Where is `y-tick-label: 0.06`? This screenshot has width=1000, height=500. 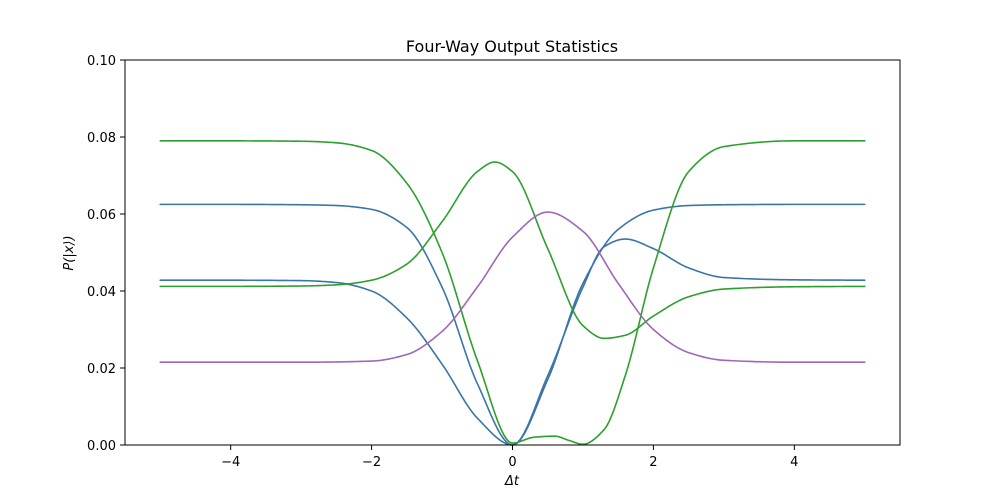 y-tick-label: 0.06 is located at coordinates (101, 215).